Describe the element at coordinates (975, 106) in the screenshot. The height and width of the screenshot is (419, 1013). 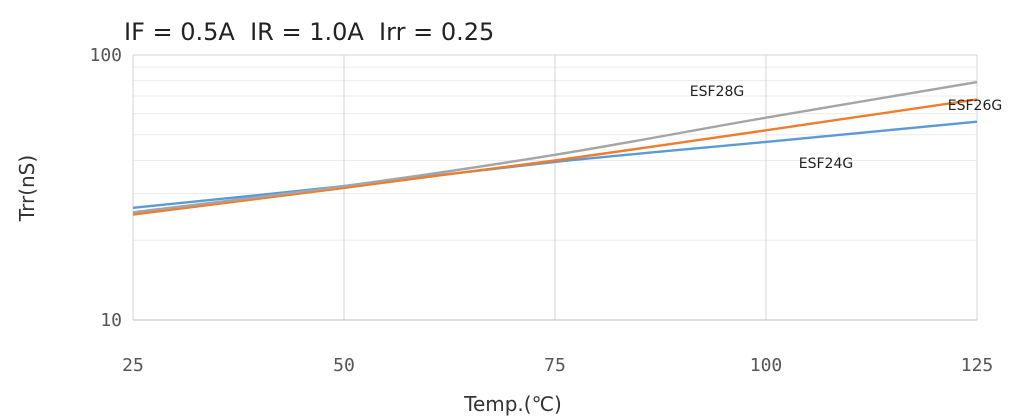
I see `series-label-esf26g: ESF26G` at that location.